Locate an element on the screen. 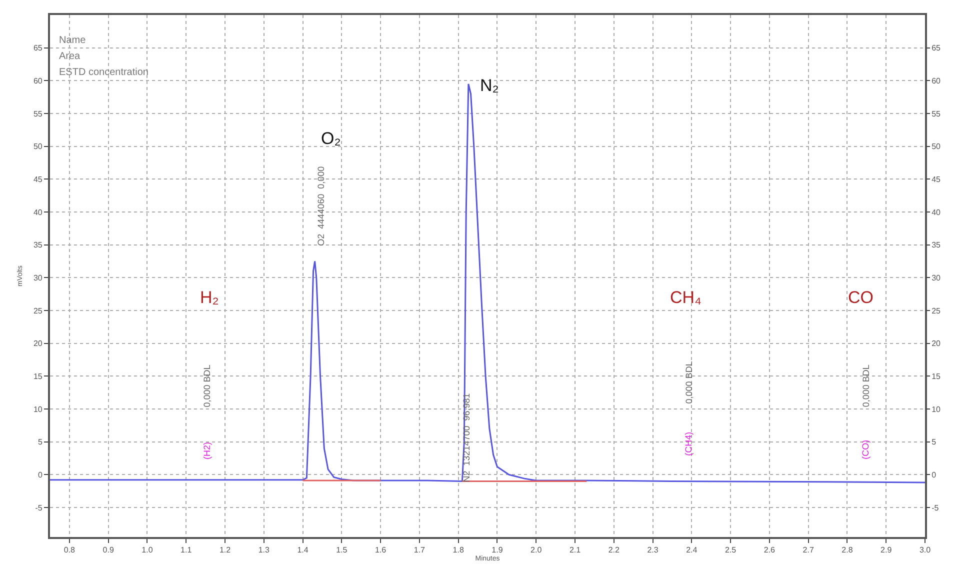  x-tick-label: 2.8 is located at coordinates (848, 550).